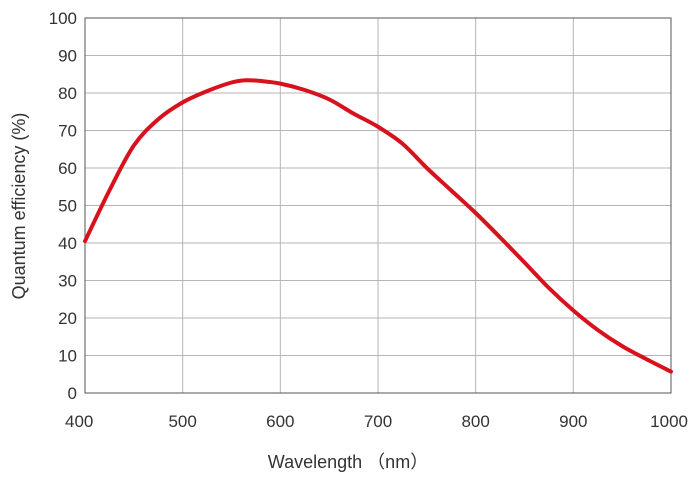  I want to click on x-tick-label: 1000, so click(669, 421).